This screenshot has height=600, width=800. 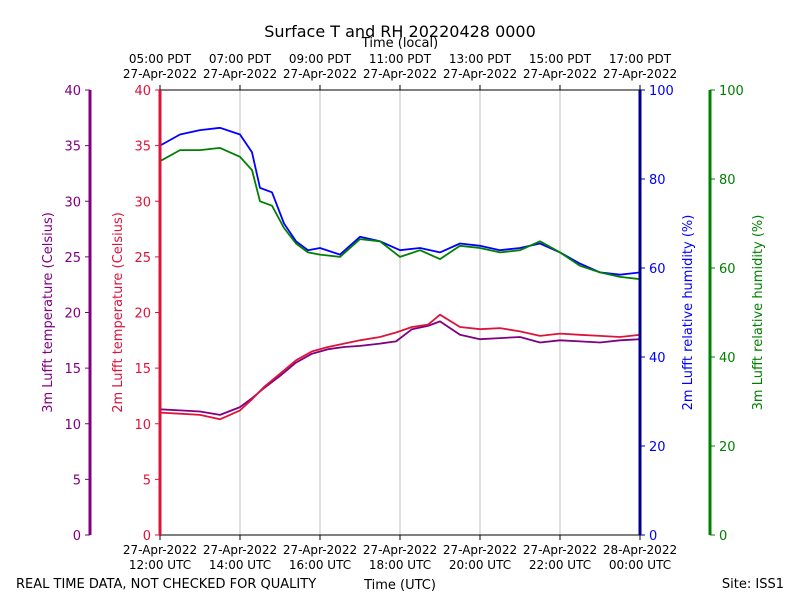 What do you see at coordinates (118, 312) in the screenshot?
I see `y-axis-label-t2m: 2m Lufft temperature (Celsius)` at bounding box center [118, 312].